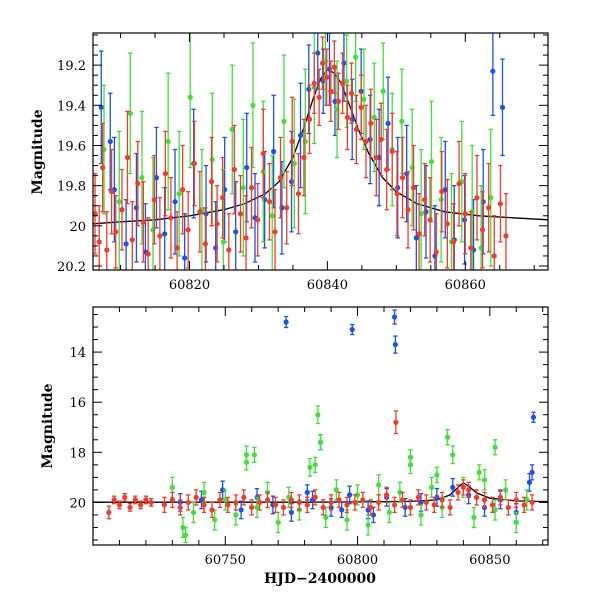 The image size is (600, 600). Describe the element at coordinates (77, 503) in the screenshot. I see `y-tick-label: 20` at that location.